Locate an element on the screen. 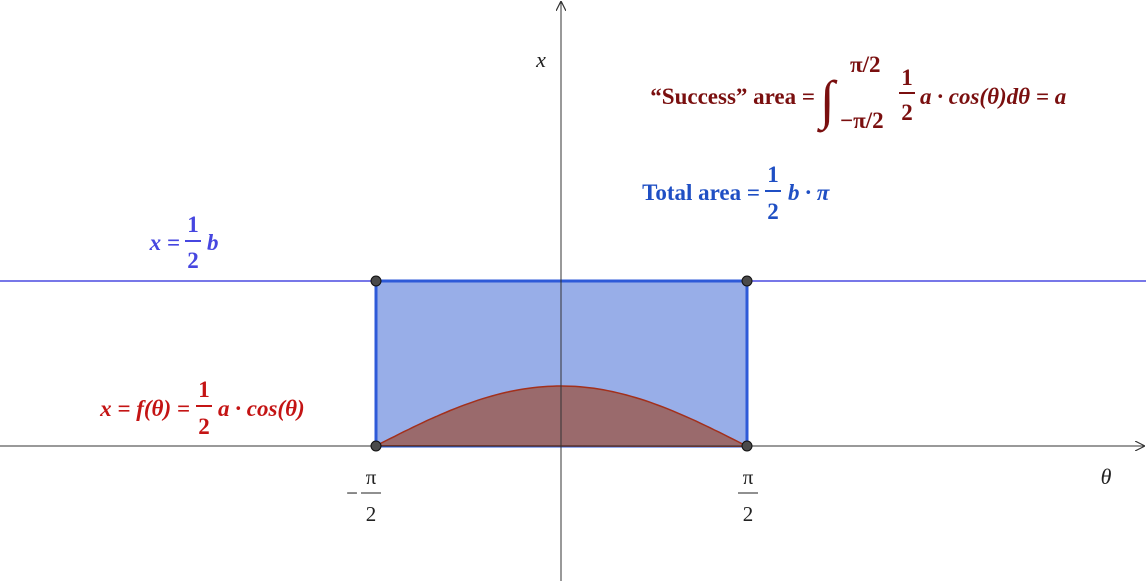 Image resolution: width=1146 pixels, height=586 pixels. total-prefix: Total area = is located at coordinates (701, 192).